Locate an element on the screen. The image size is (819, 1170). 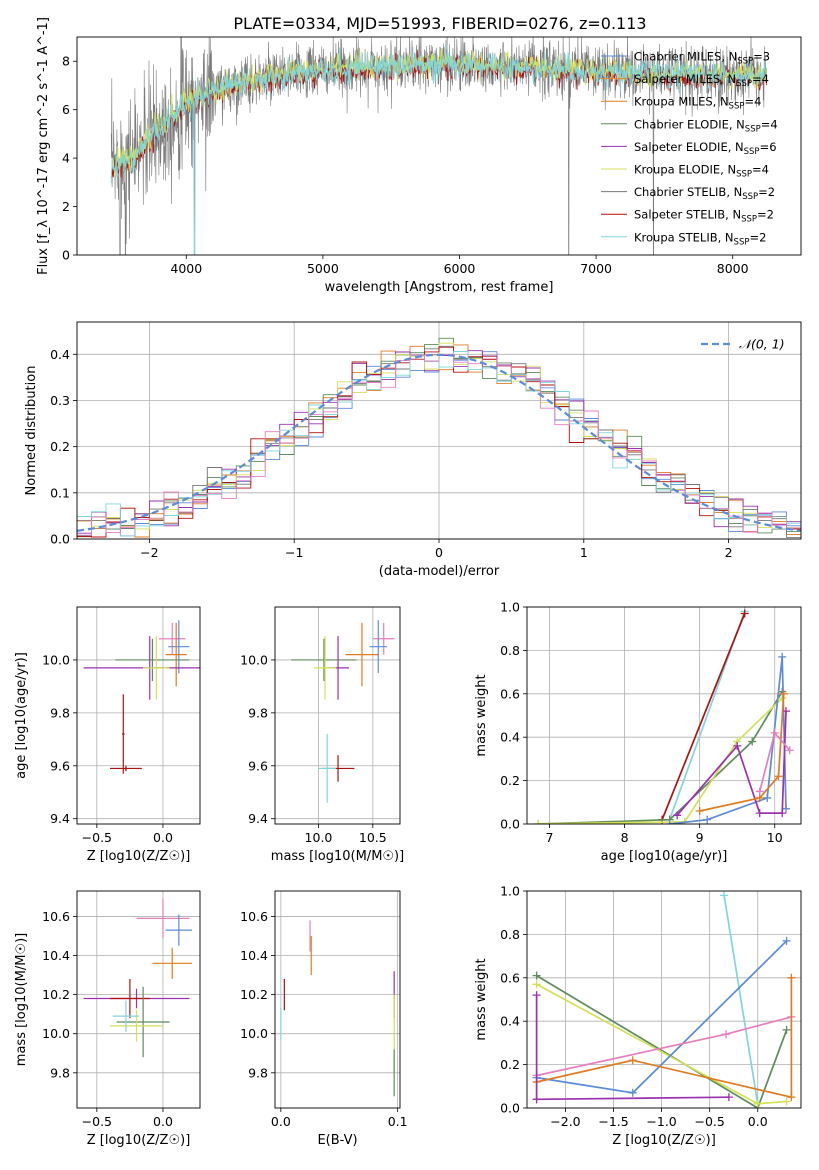
x-tick-label: 0.0 is located at coordinates (163, 1121).